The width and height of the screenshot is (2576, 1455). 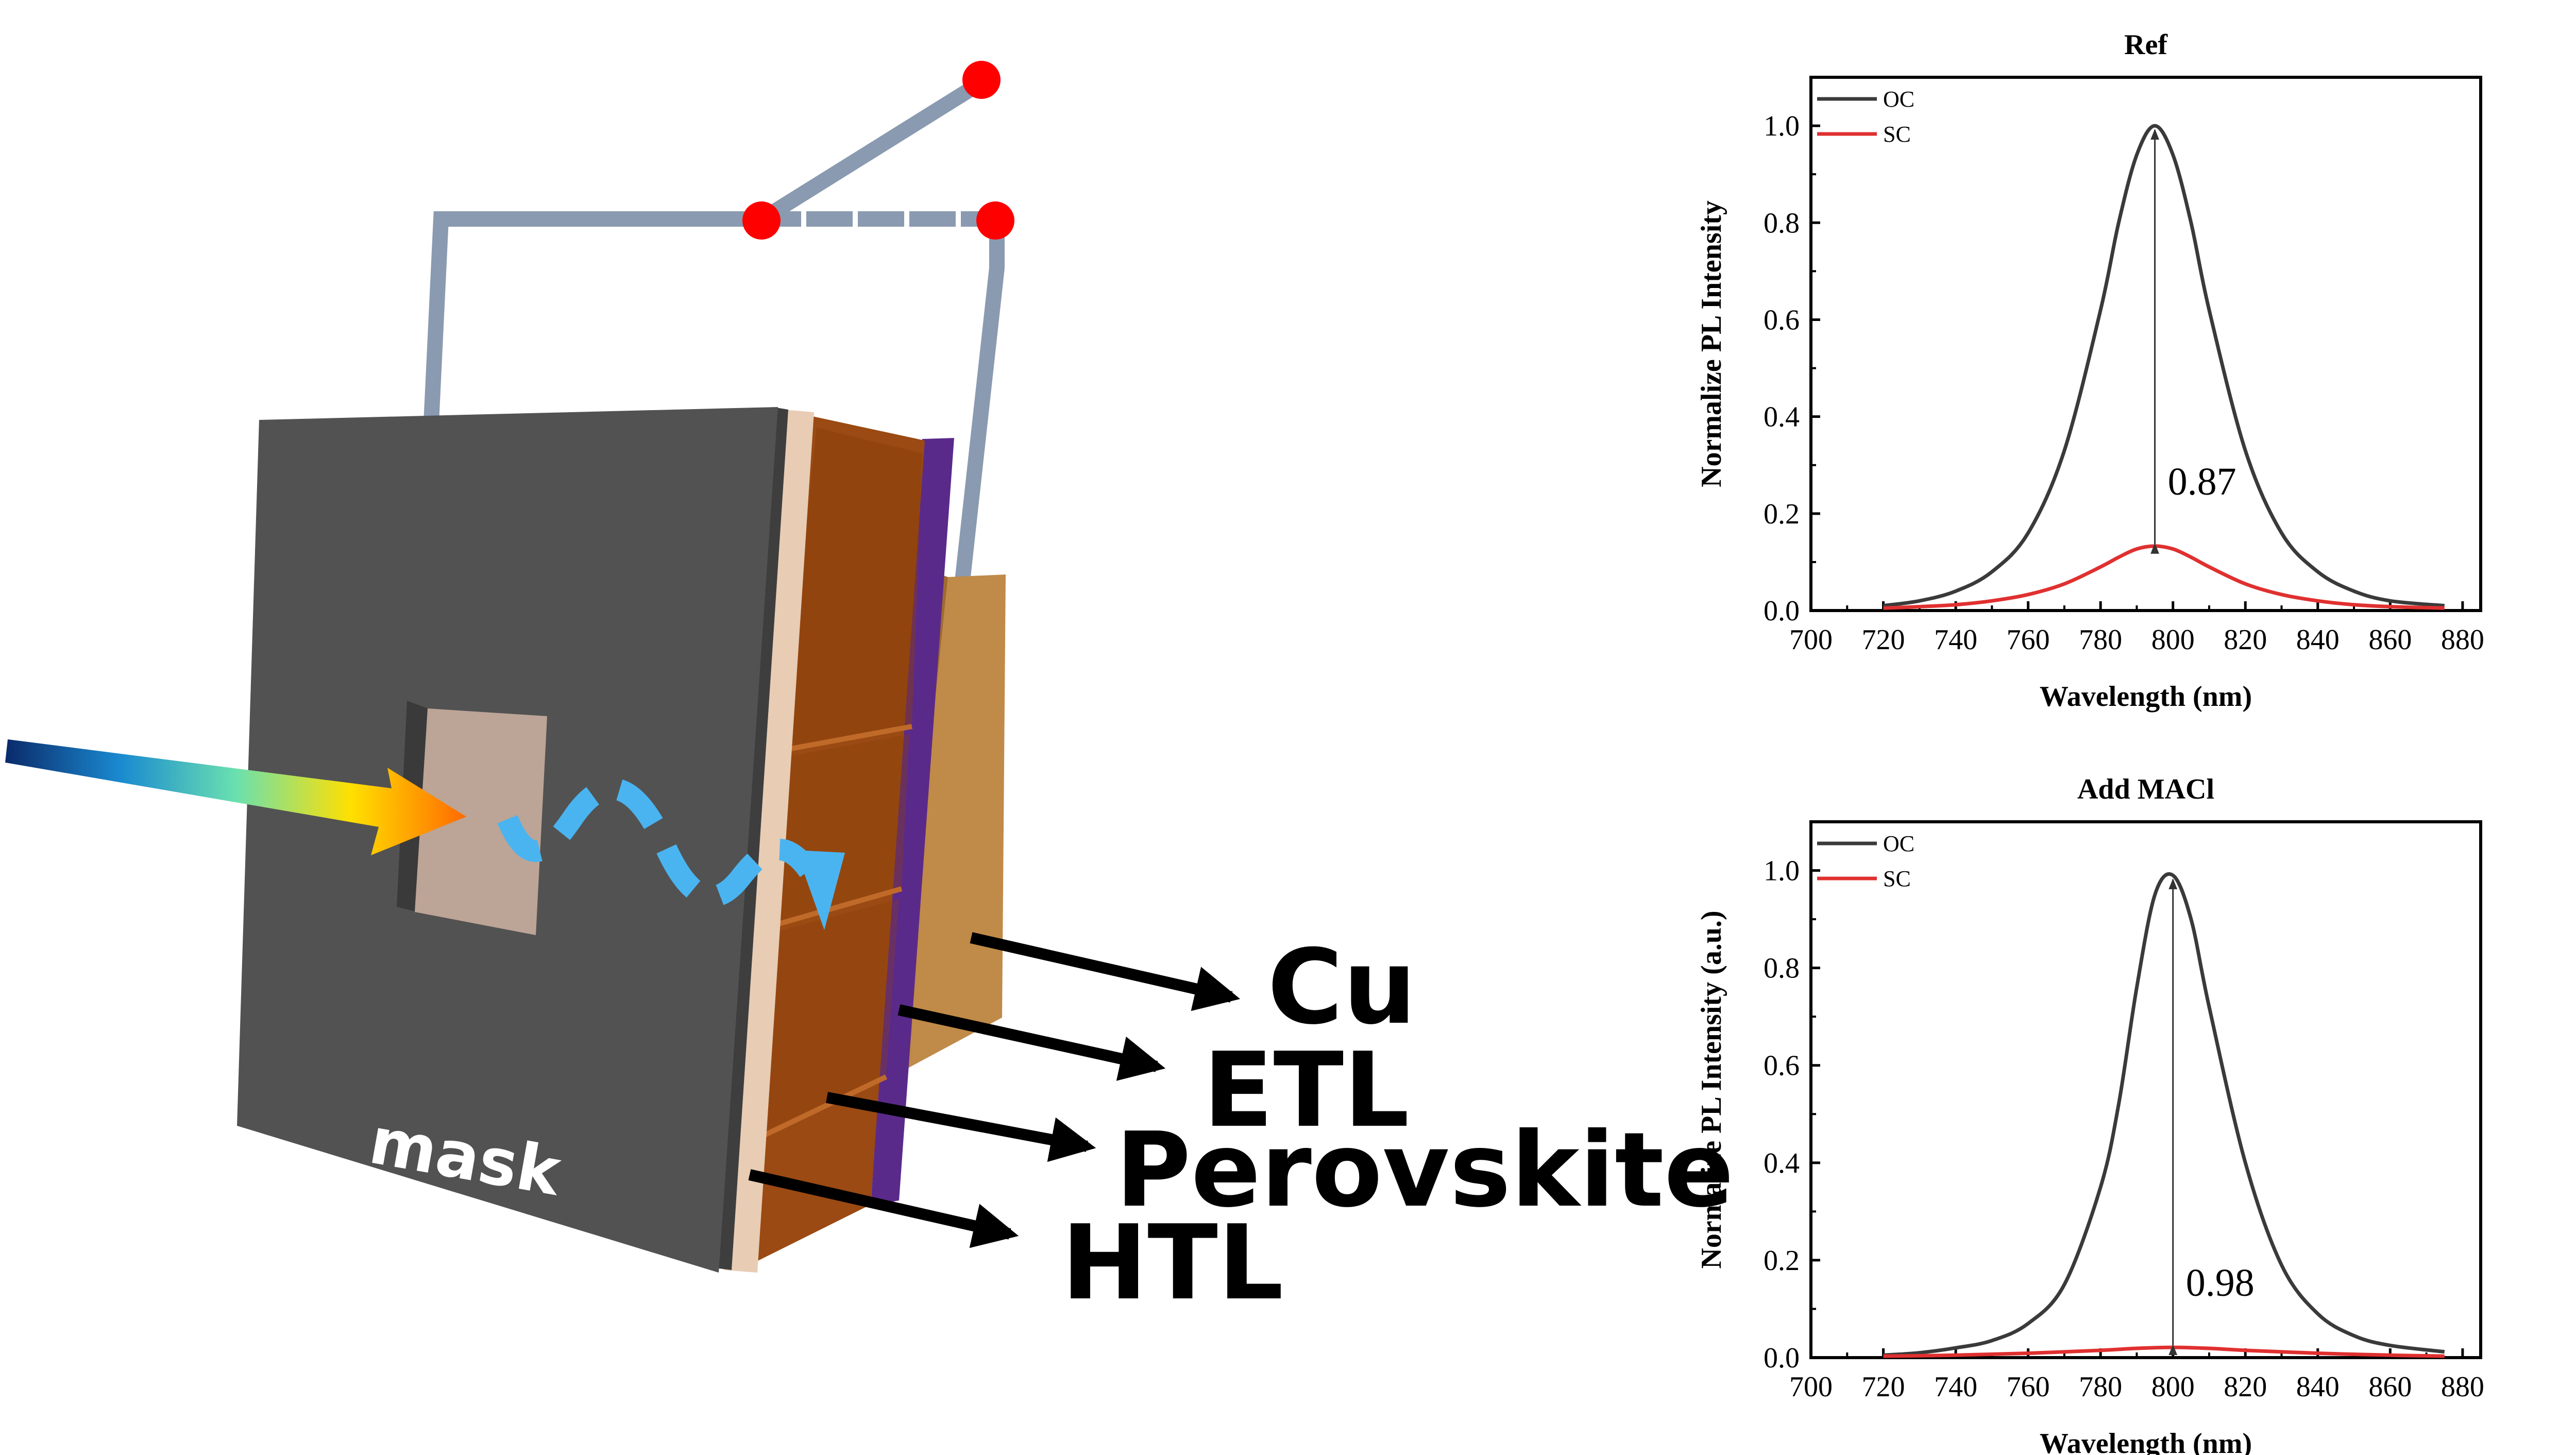 I want to click on switch-terminal-right, so click(x=995, y=220).